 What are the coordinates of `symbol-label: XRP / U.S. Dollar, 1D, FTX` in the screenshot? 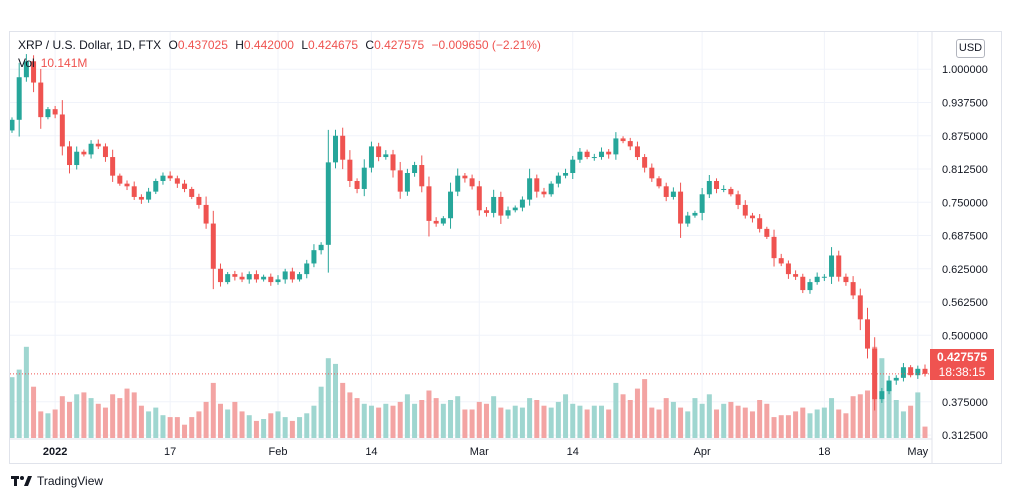 It's located at (90, 45).